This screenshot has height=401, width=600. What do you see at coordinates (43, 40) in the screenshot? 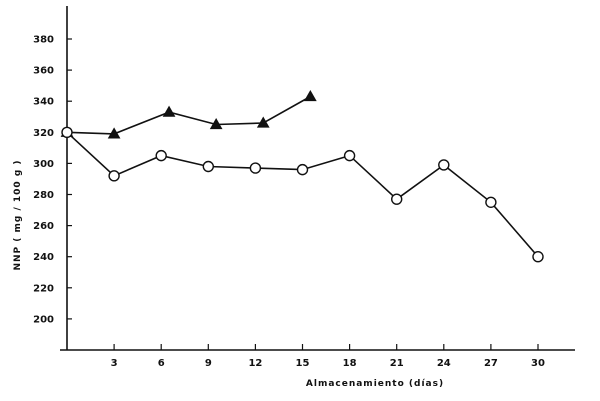
I see `y-tick-label: 380` at bounding box center [43, 40].